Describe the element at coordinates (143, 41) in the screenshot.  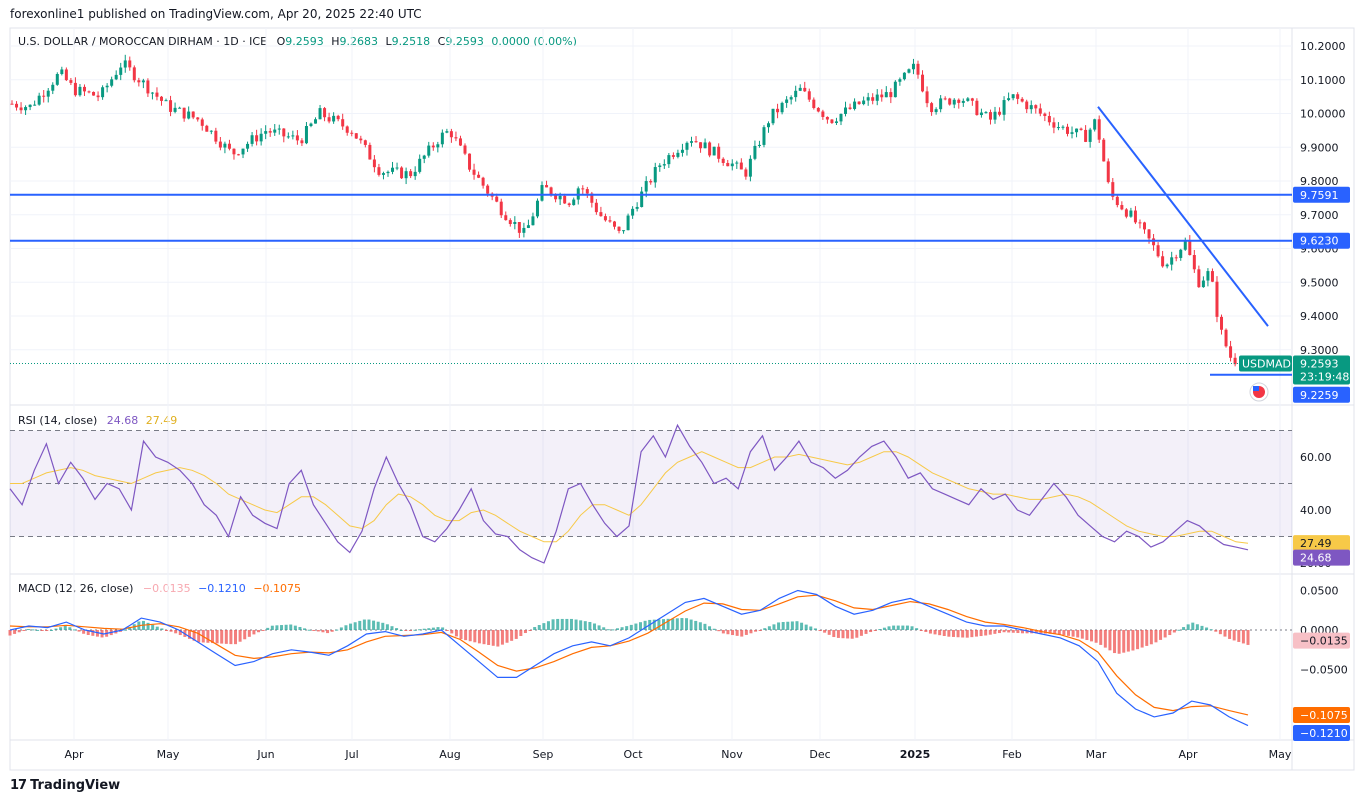
I see `symbol-title: U.S. DOLLAR / MOROCCAN DIRHAM · 1D · ICE` at that location.